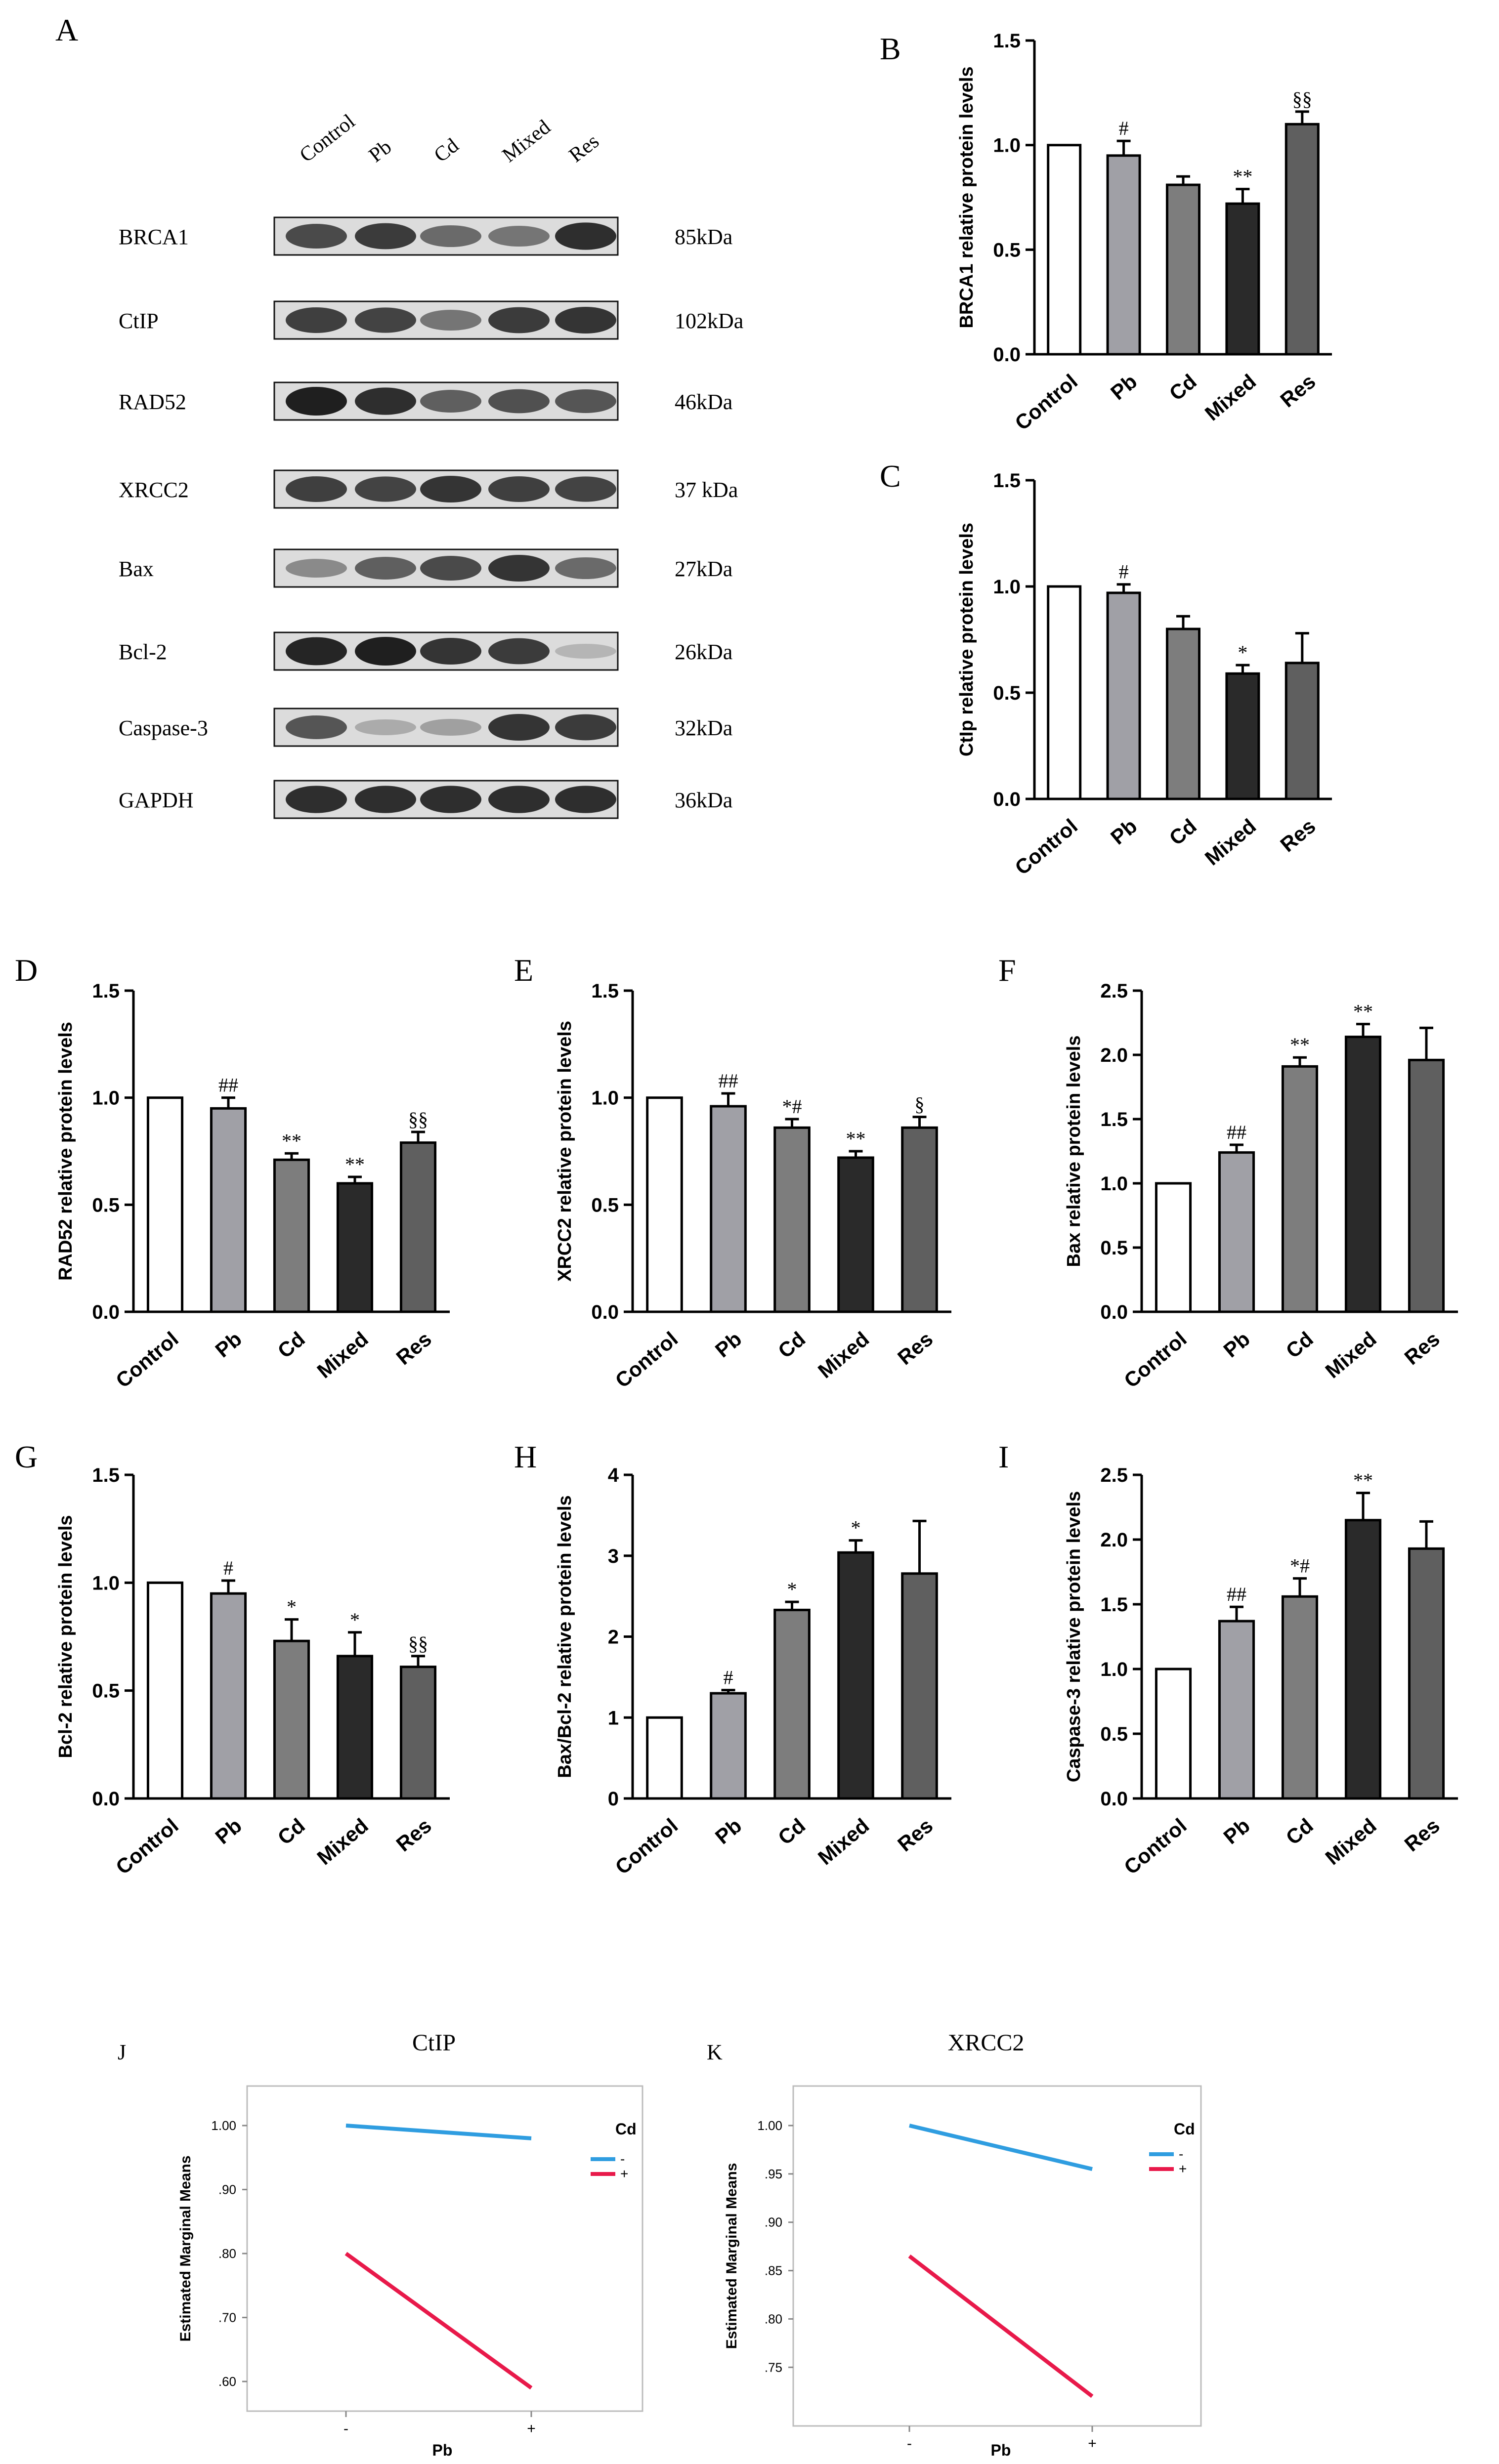 This screenshot has height=2464, width=1499. What do you see at coordinates (1114, 1055) in the screenshot?
I see `y-tick-label: 2.0` at bounding box center [1114, 1055].